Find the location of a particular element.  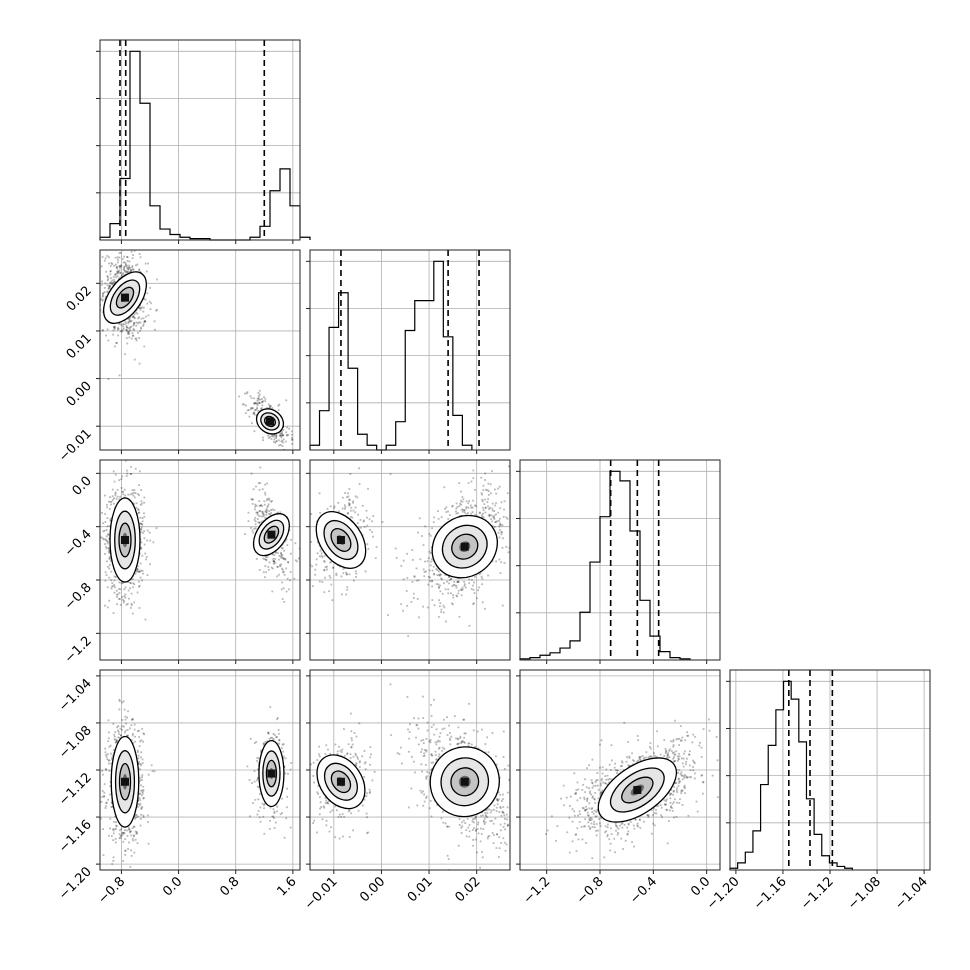

panel-1-0: −0.010.000.010.02 is located at coordinates (178, 357).